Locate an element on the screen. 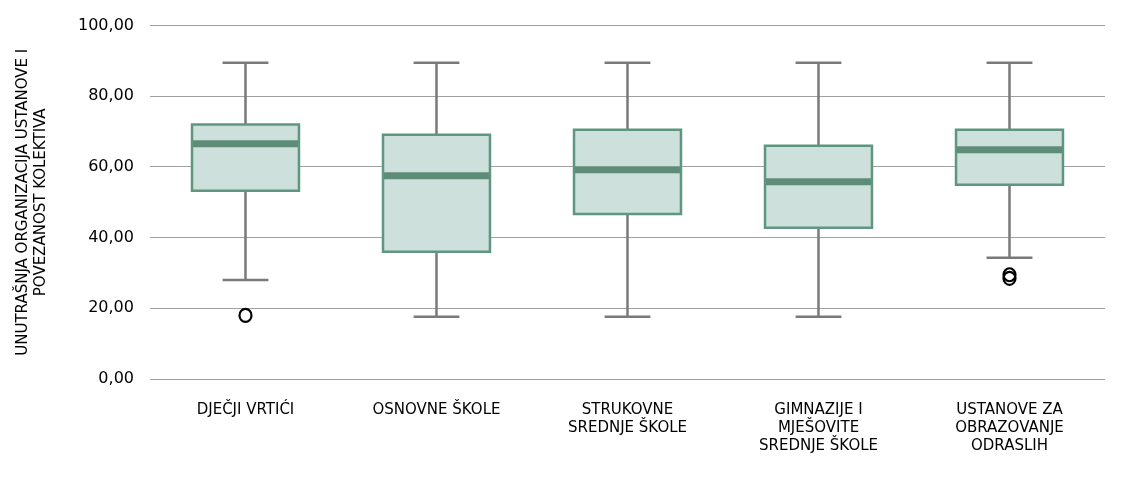  y-axis-title: UNUTRAŠNJA ORGANIZACIJA USTANOVE I POVEZANOST KOLEKTIVA is located at coordinates (30, 202).